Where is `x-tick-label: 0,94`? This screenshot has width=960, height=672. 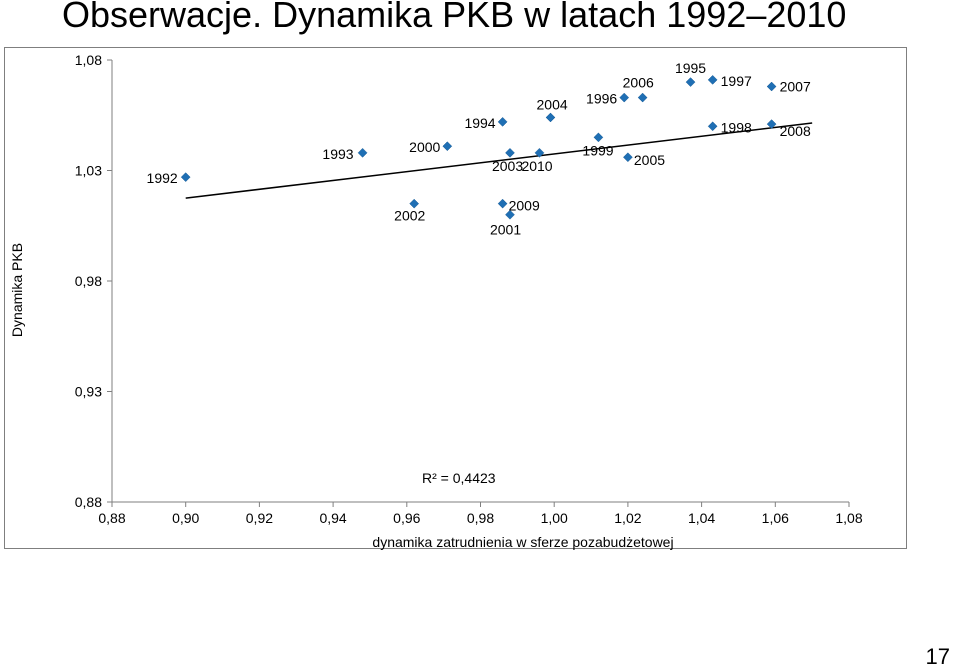
x-tick-label: 0,94 is located at coordinates (332, 518).